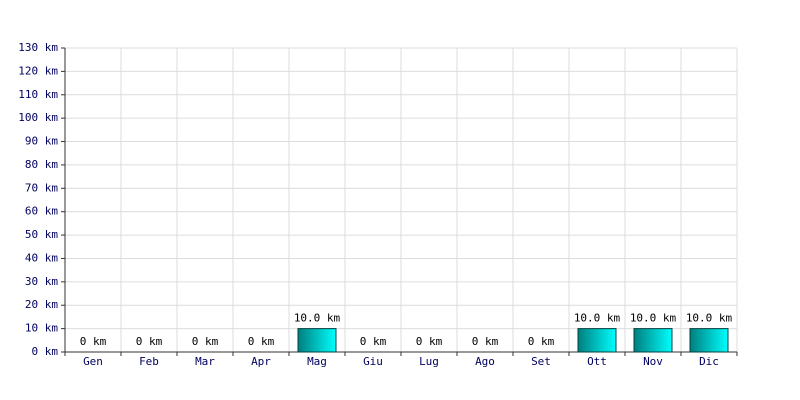  What do you see at coordinates (45, 351) in the screenshot?
I see `y-tick-label: 0 km` at bounding box center [45, 351].